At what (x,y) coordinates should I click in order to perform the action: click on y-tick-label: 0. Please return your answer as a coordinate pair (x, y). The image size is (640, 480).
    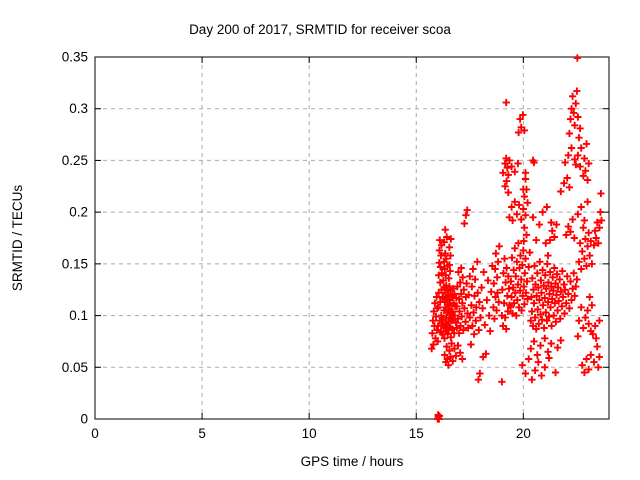
    Looking at the image, I should click on (84, 419).